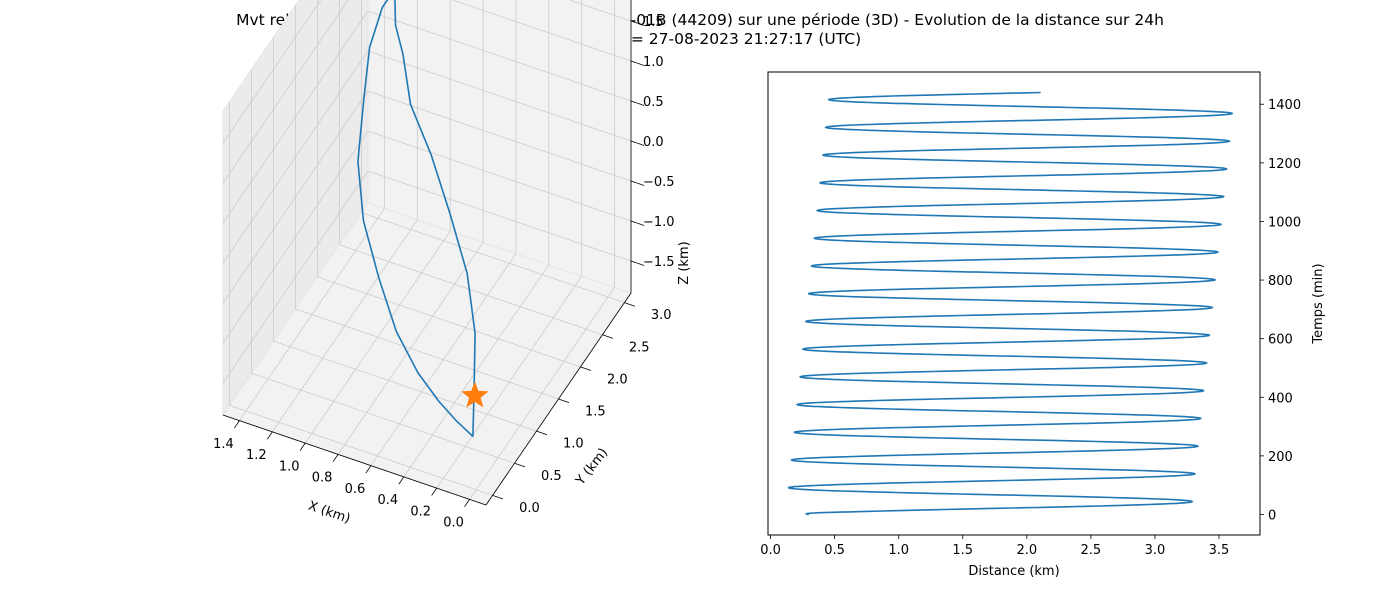  I want to click on x-tick-label: 0.5, so click(834, 550).